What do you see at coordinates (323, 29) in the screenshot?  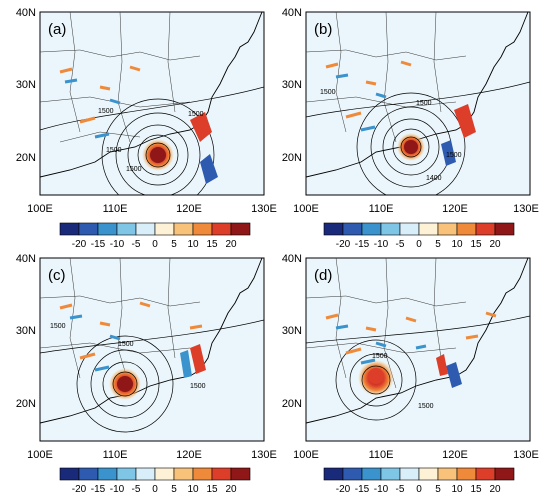 I see `panel-label: (b)` at bounding box center [323, 29].